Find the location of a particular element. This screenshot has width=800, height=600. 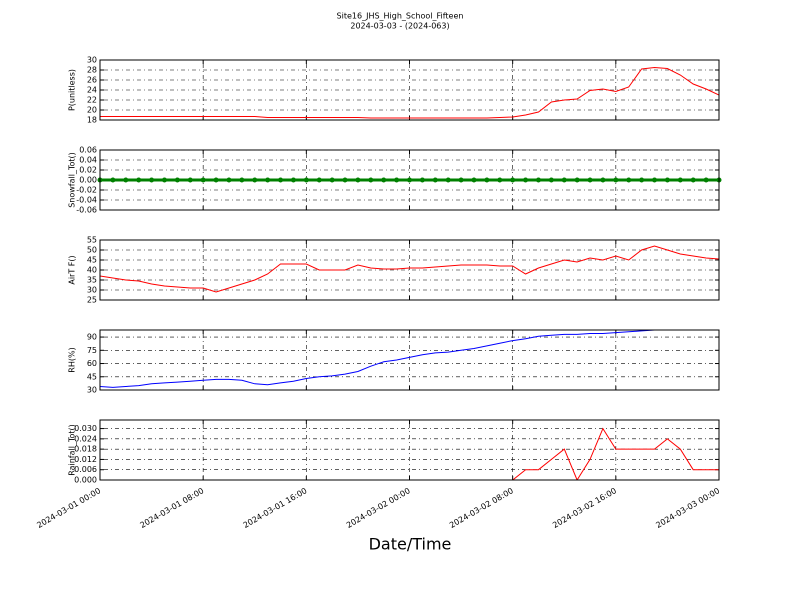

x-tick-label: 2024-03-03 00:00 is located at coordinates (687, 508).